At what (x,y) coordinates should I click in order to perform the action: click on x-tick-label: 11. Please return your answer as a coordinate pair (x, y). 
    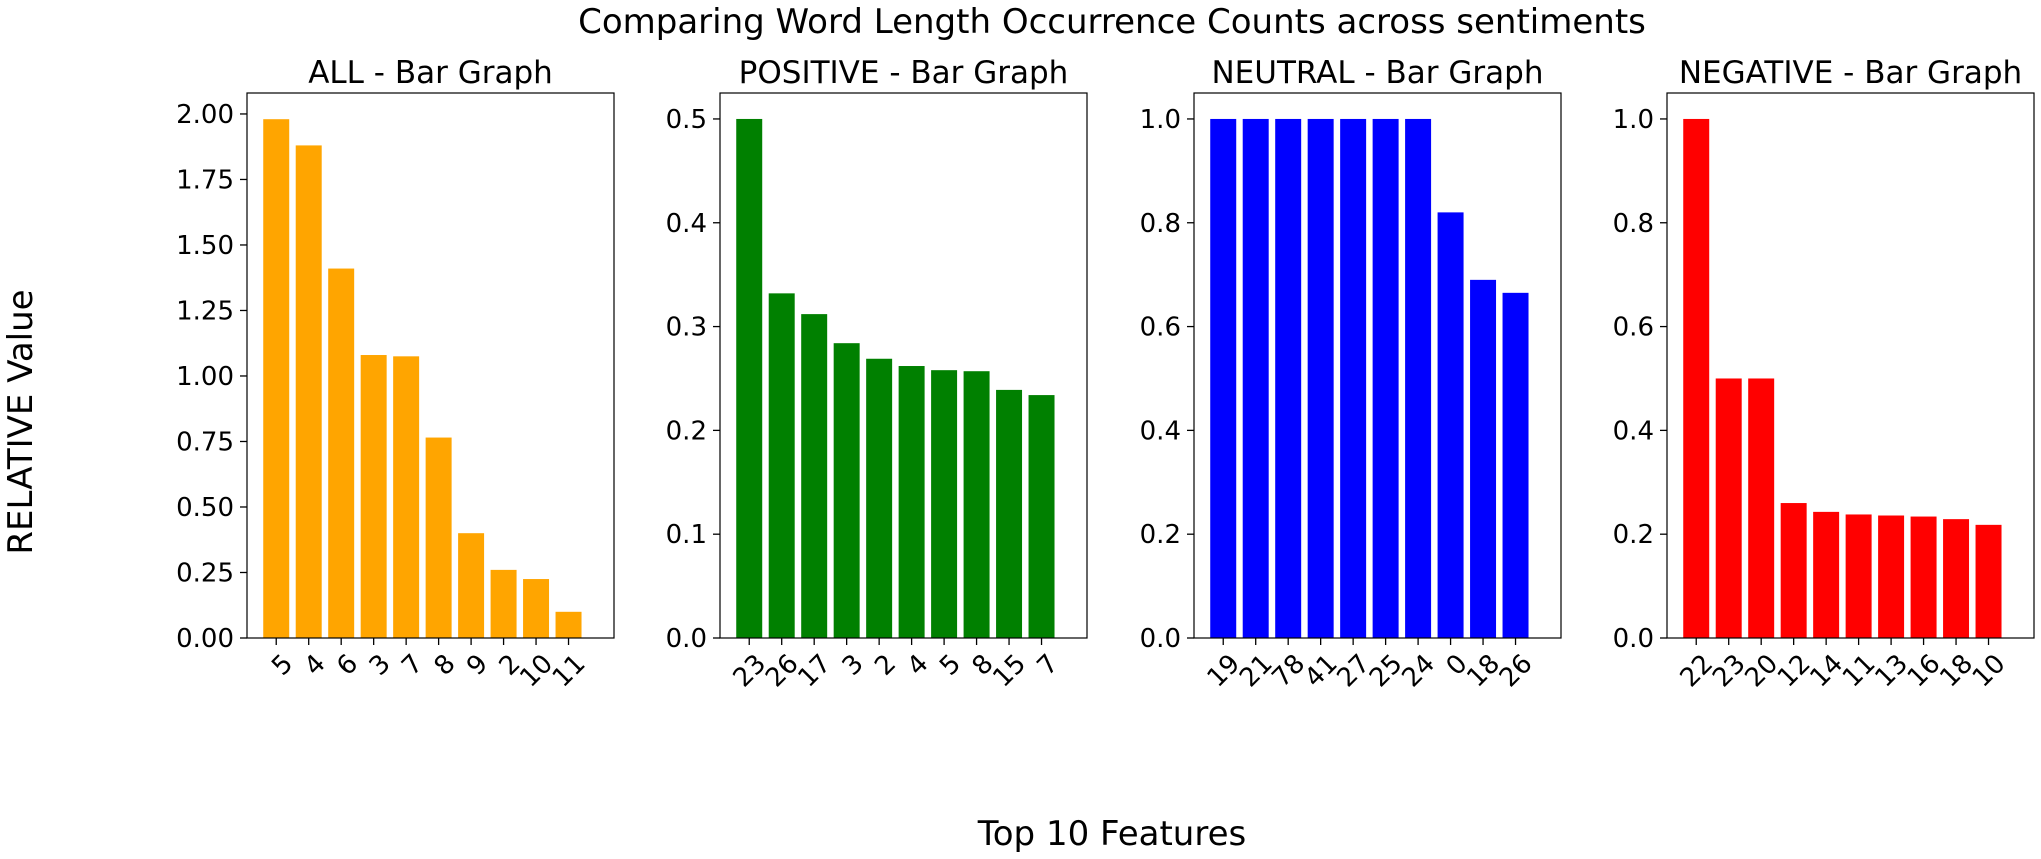
    Looking at the image, I should click on (569, 671).